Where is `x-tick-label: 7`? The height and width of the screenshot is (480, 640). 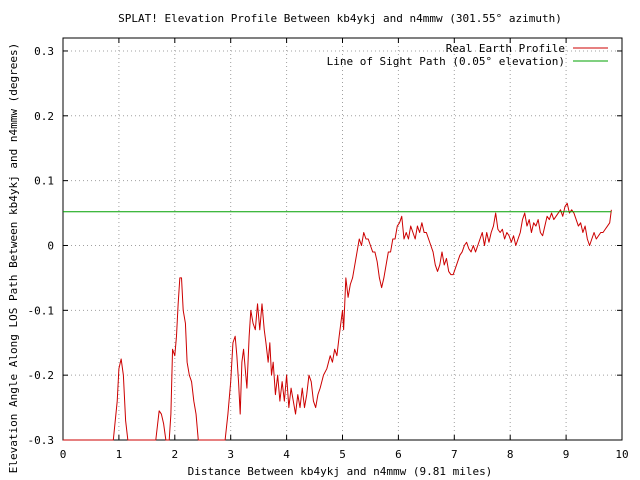 x-tick-label: 7 is located at coordinates (454, 454).